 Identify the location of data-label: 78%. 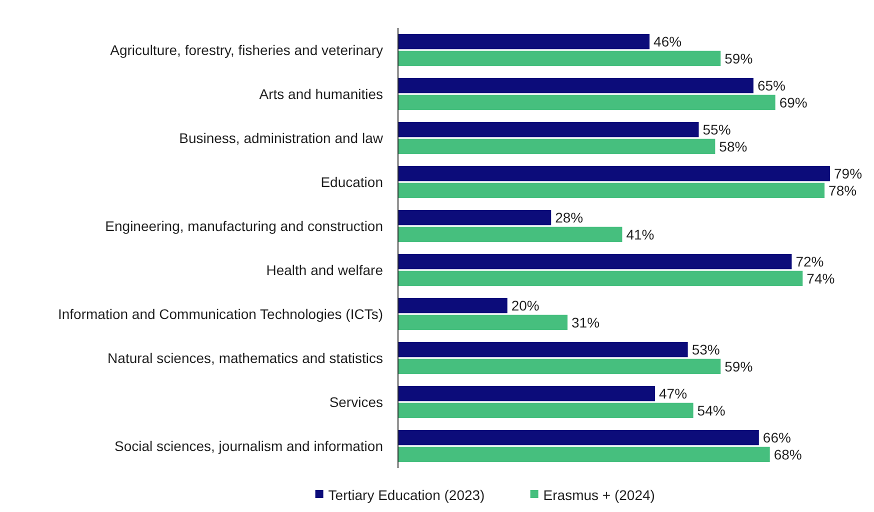
(842, 190).